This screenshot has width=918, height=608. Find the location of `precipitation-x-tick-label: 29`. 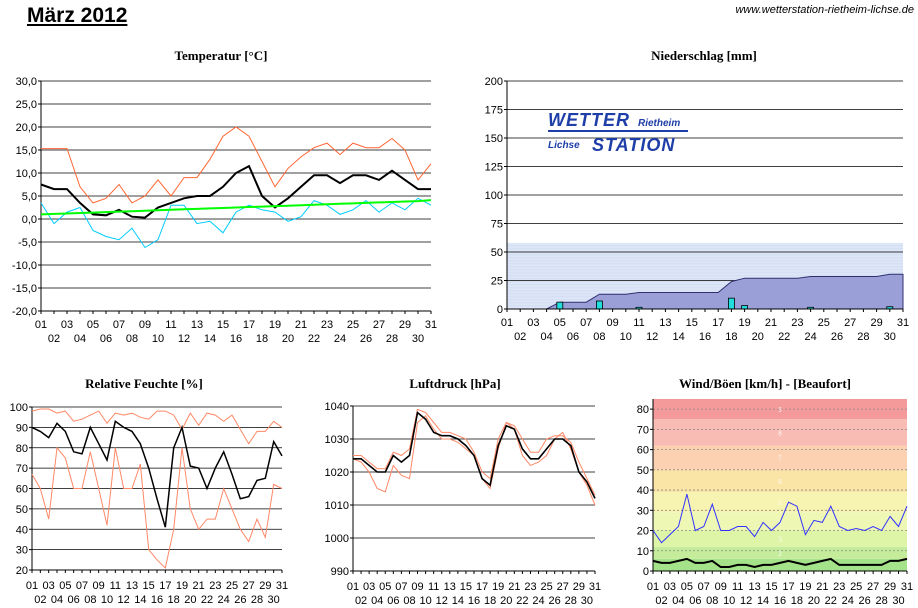

precipitation-x-tick-label: 29 is located at coordinates (876, 323).